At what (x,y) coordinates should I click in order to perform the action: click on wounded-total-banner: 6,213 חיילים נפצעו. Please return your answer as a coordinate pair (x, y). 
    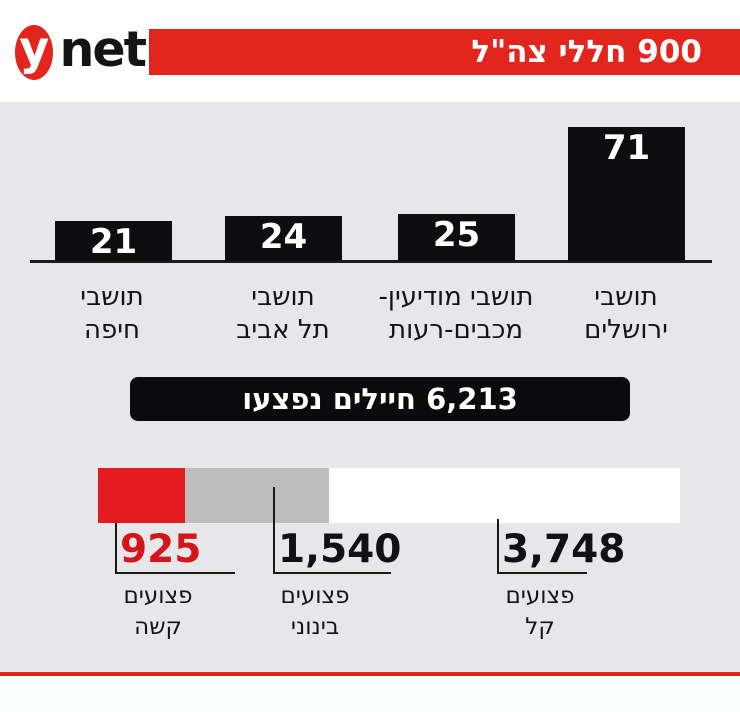
    Looking at the image, I should click on (380, 399).